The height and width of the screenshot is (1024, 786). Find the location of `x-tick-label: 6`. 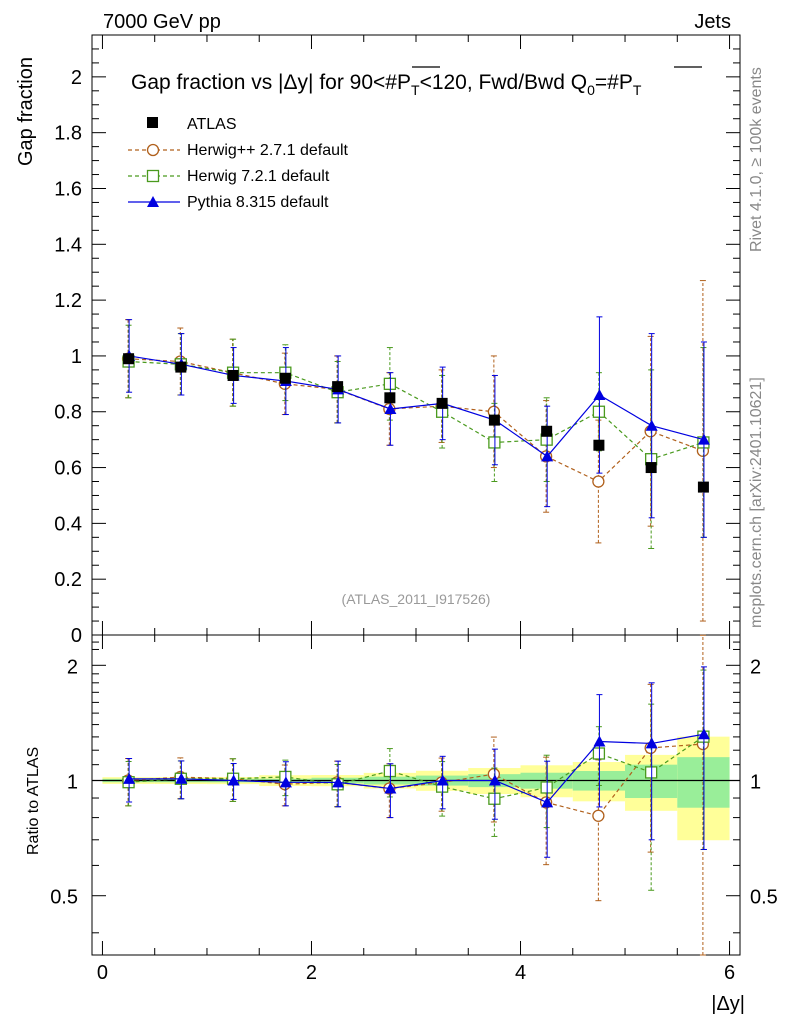

x-tick-label: 6 is located at coordinates (729, 973).